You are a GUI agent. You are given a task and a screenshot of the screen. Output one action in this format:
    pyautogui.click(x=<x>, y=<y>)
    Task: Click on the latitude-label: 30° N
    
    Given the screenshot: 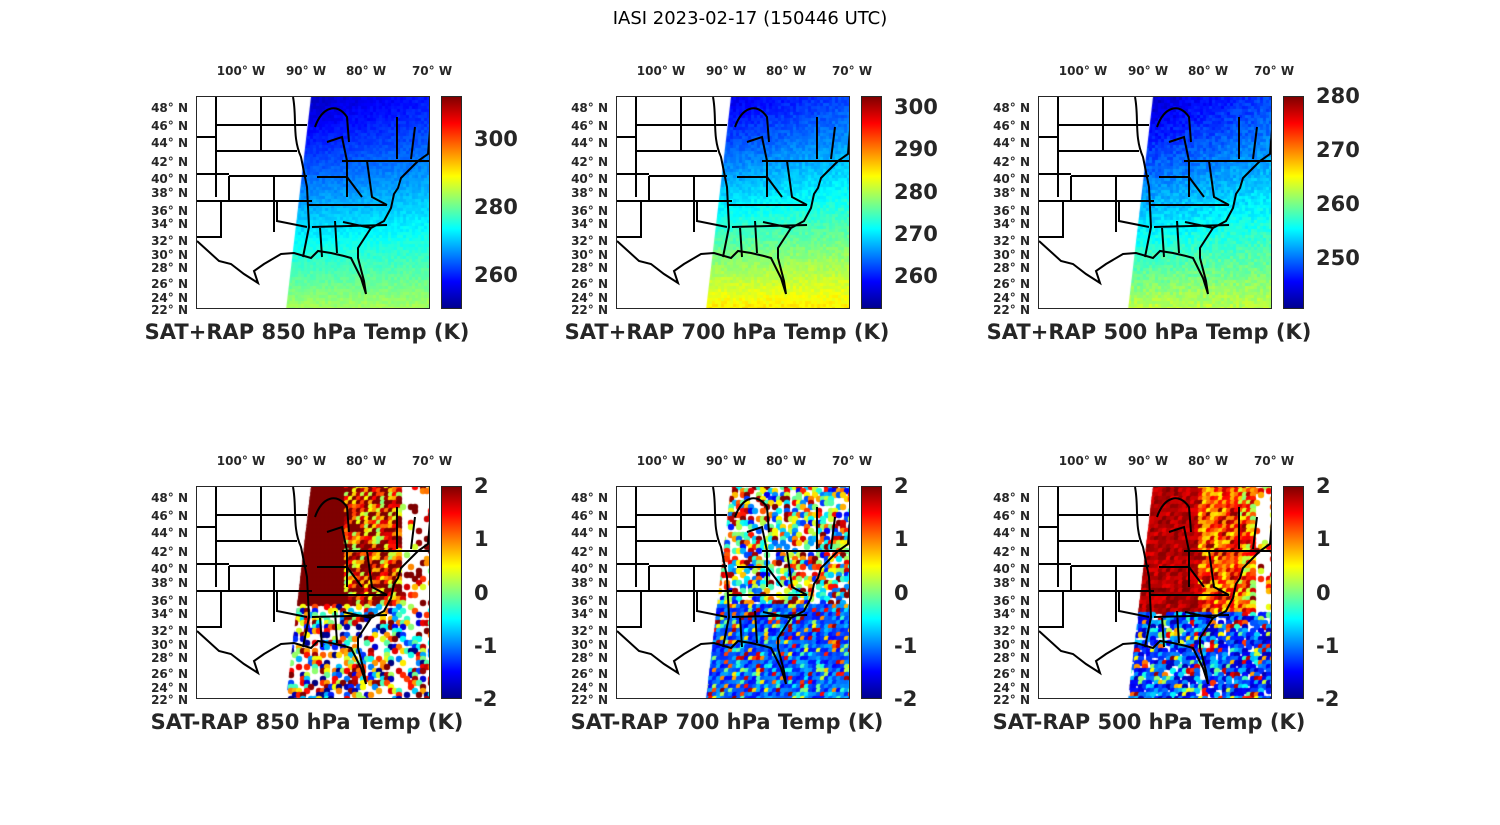 What is the action you would take?
    pyautogui.click(x=169, y=255)
    